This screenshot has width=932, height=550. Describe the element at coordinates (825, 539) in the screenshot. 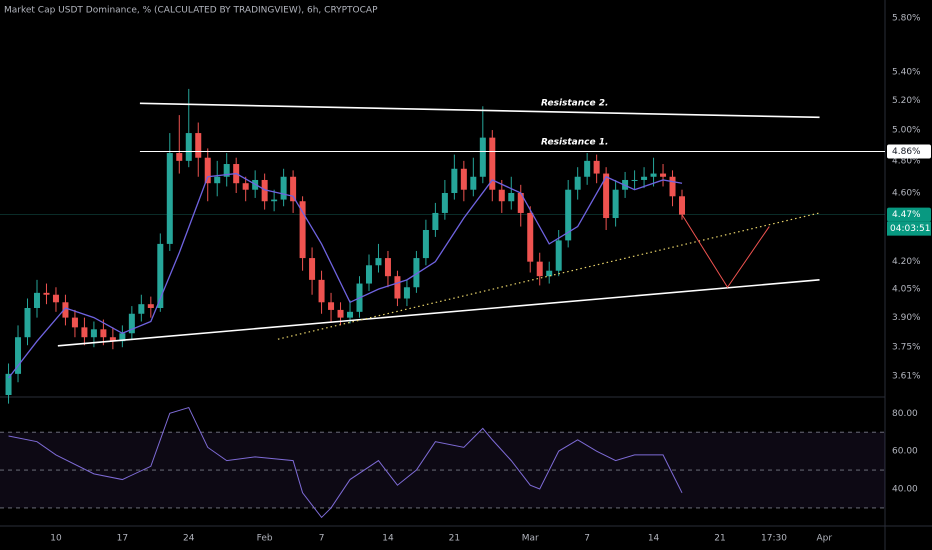

I see `x-tick-label: Apr` at that location.